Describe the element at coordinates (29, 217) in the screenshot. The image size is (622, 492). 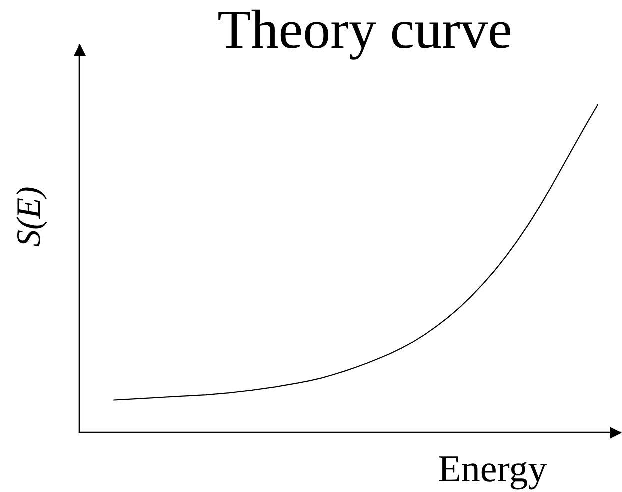
I see `y-axis-title: S(E)` at that location.